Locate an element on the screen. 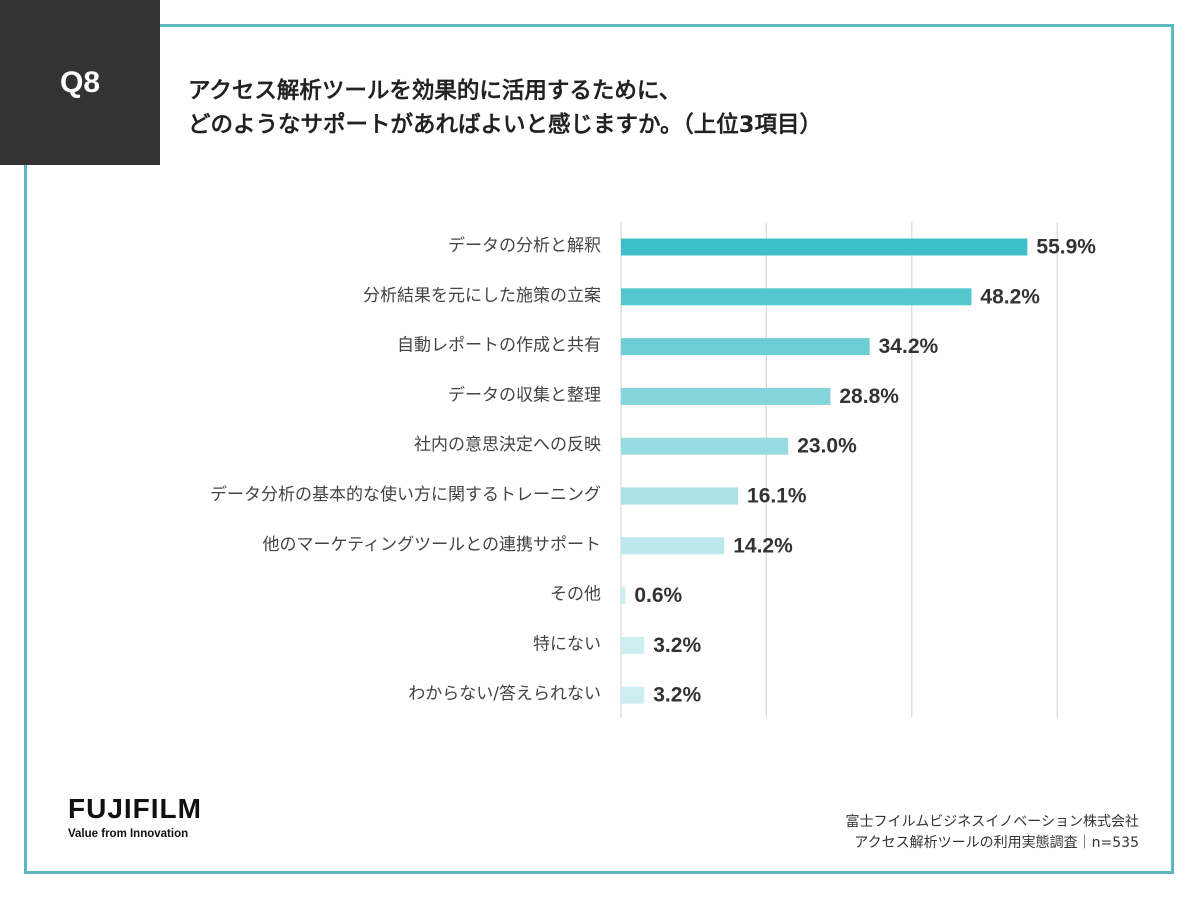  data-label: 16.1% is located at coordinates (777, 496).